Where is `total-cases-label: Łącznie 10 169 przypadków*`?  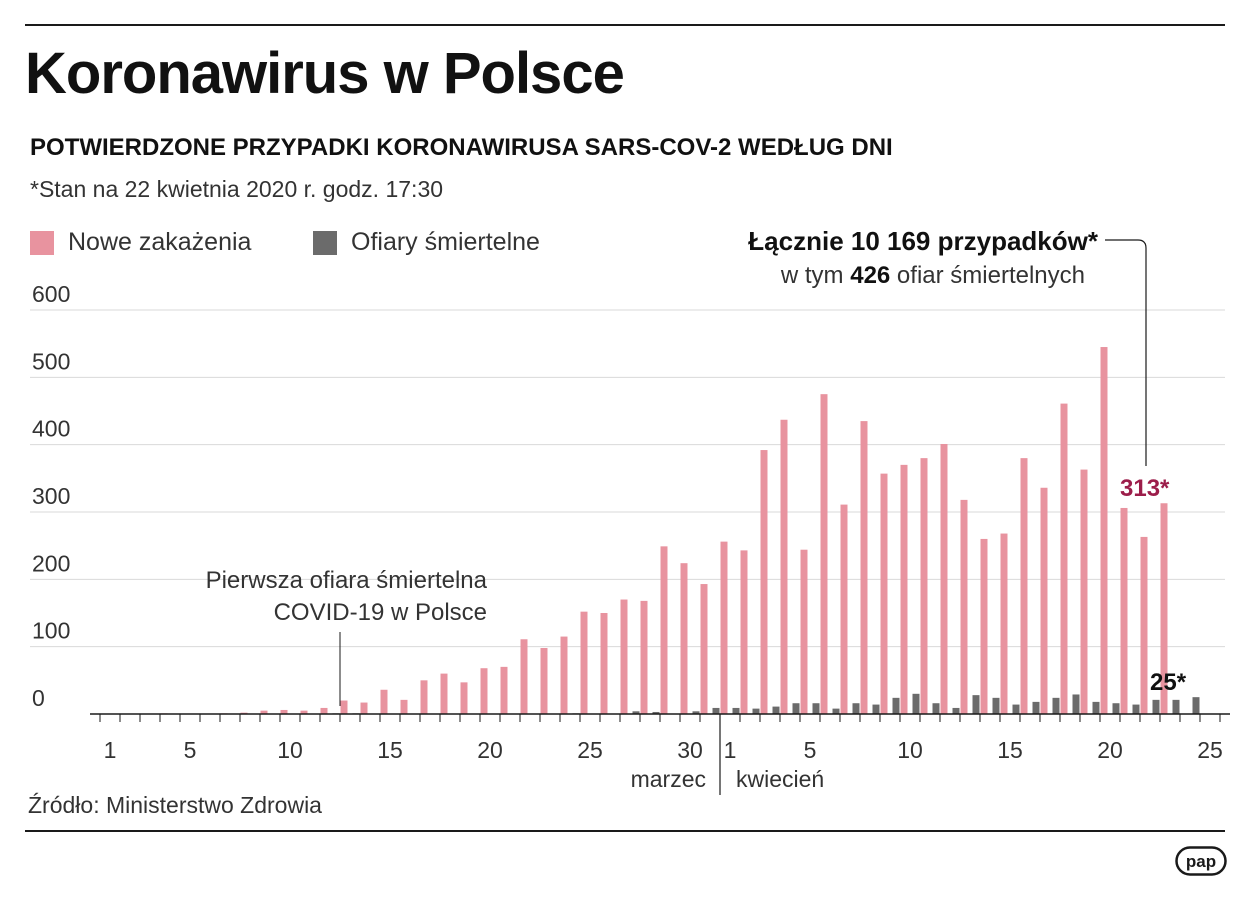
total-cases-label: Łącznie 10 169 przypadków* is located at coordinates (923, 241).